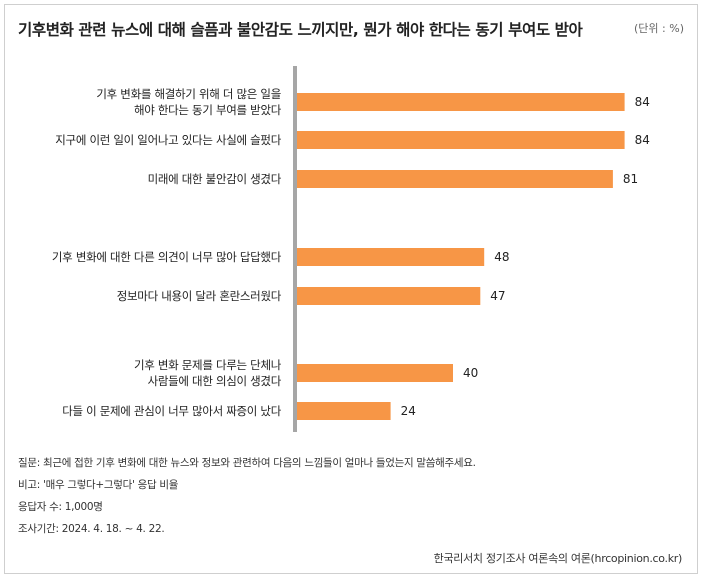 The width and height of the screenshot is (704, 580). Describe the element at coordinates (199, 296) in the screenshot. I see `category-label-4: 정보마다 내용이 달라 혼란스러웠다` at that location.